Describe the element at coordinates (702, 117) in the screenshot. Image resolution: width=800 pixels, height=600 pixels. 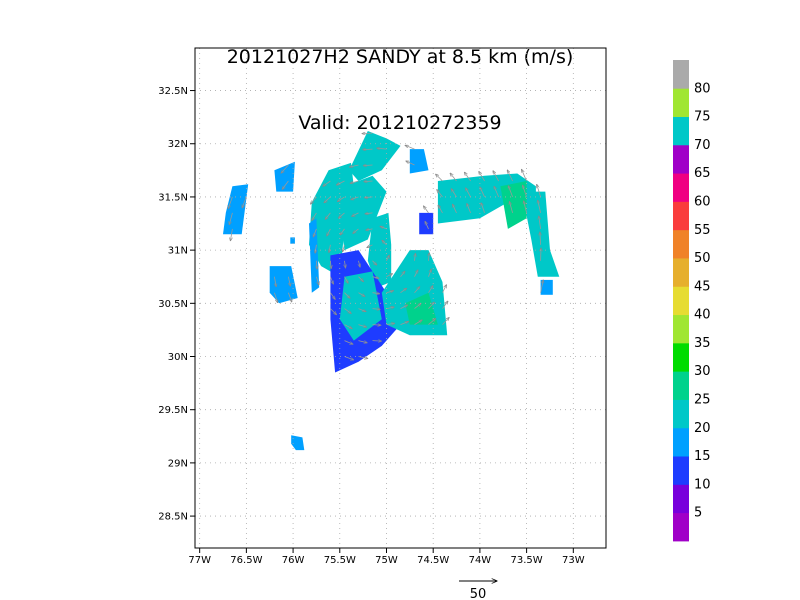
I see `colorbar-label: 75` at that location.